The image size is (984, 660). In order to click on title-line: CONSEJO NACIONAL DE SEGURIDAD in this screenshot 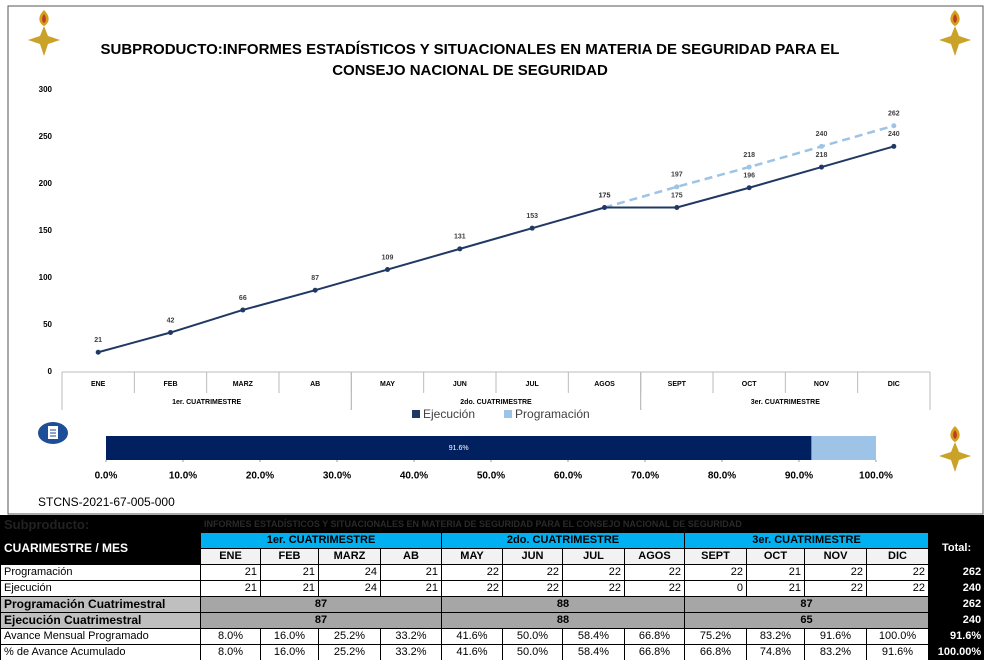, I will do `click(470, 70)`.